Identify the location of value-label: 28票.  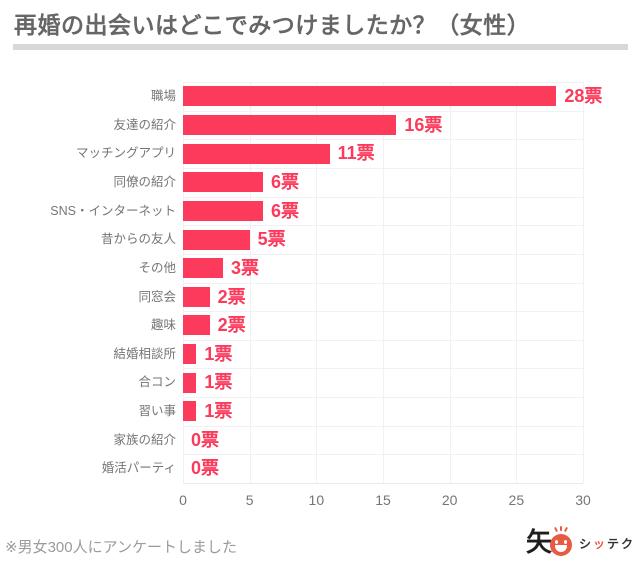
(583, 96).